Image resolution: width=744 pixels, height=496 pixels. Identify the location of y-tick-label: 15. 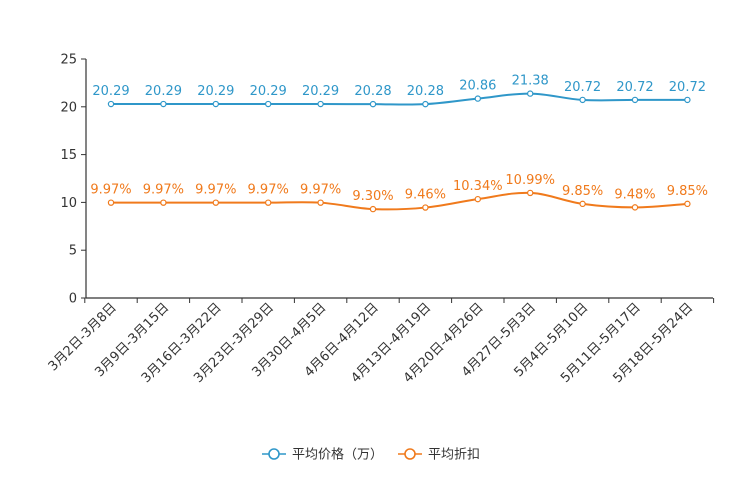
(68, 155).